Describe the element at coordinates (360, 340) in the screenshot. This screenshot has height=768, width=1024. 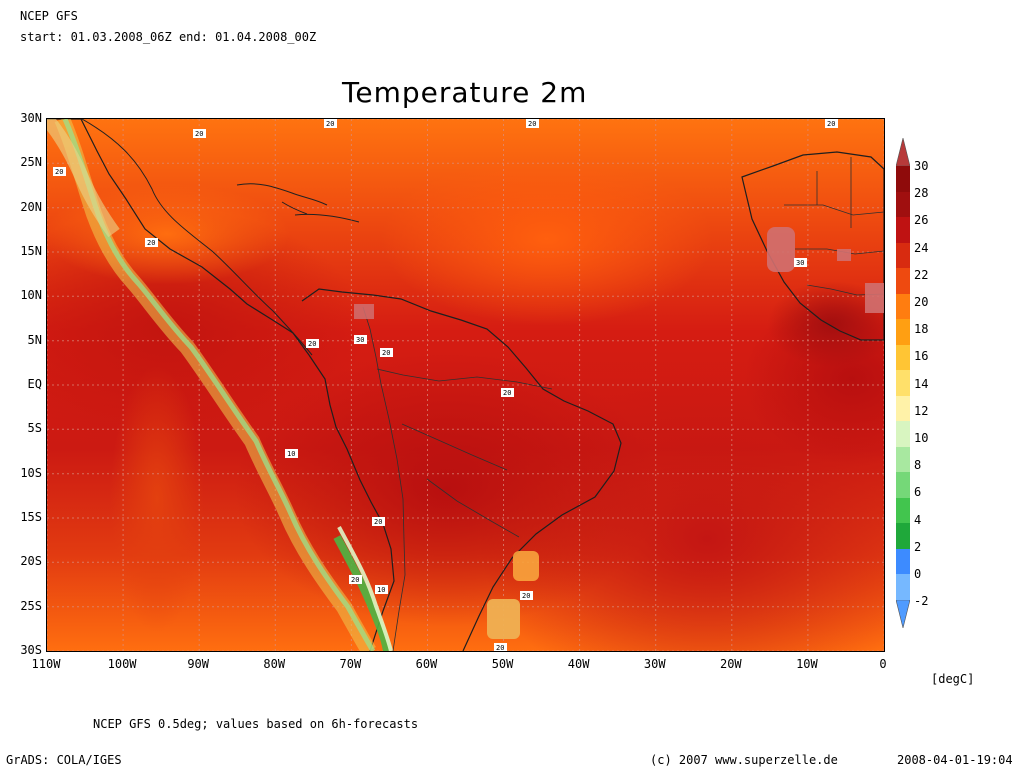
I see `map-label-i: 30` at that location.